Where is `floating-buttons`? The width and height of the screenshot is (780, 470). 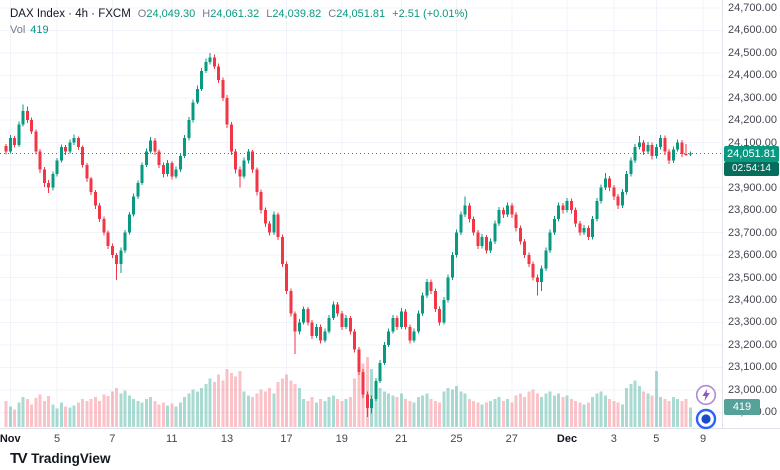 floating-buttons is located at coordinates (706, 407).